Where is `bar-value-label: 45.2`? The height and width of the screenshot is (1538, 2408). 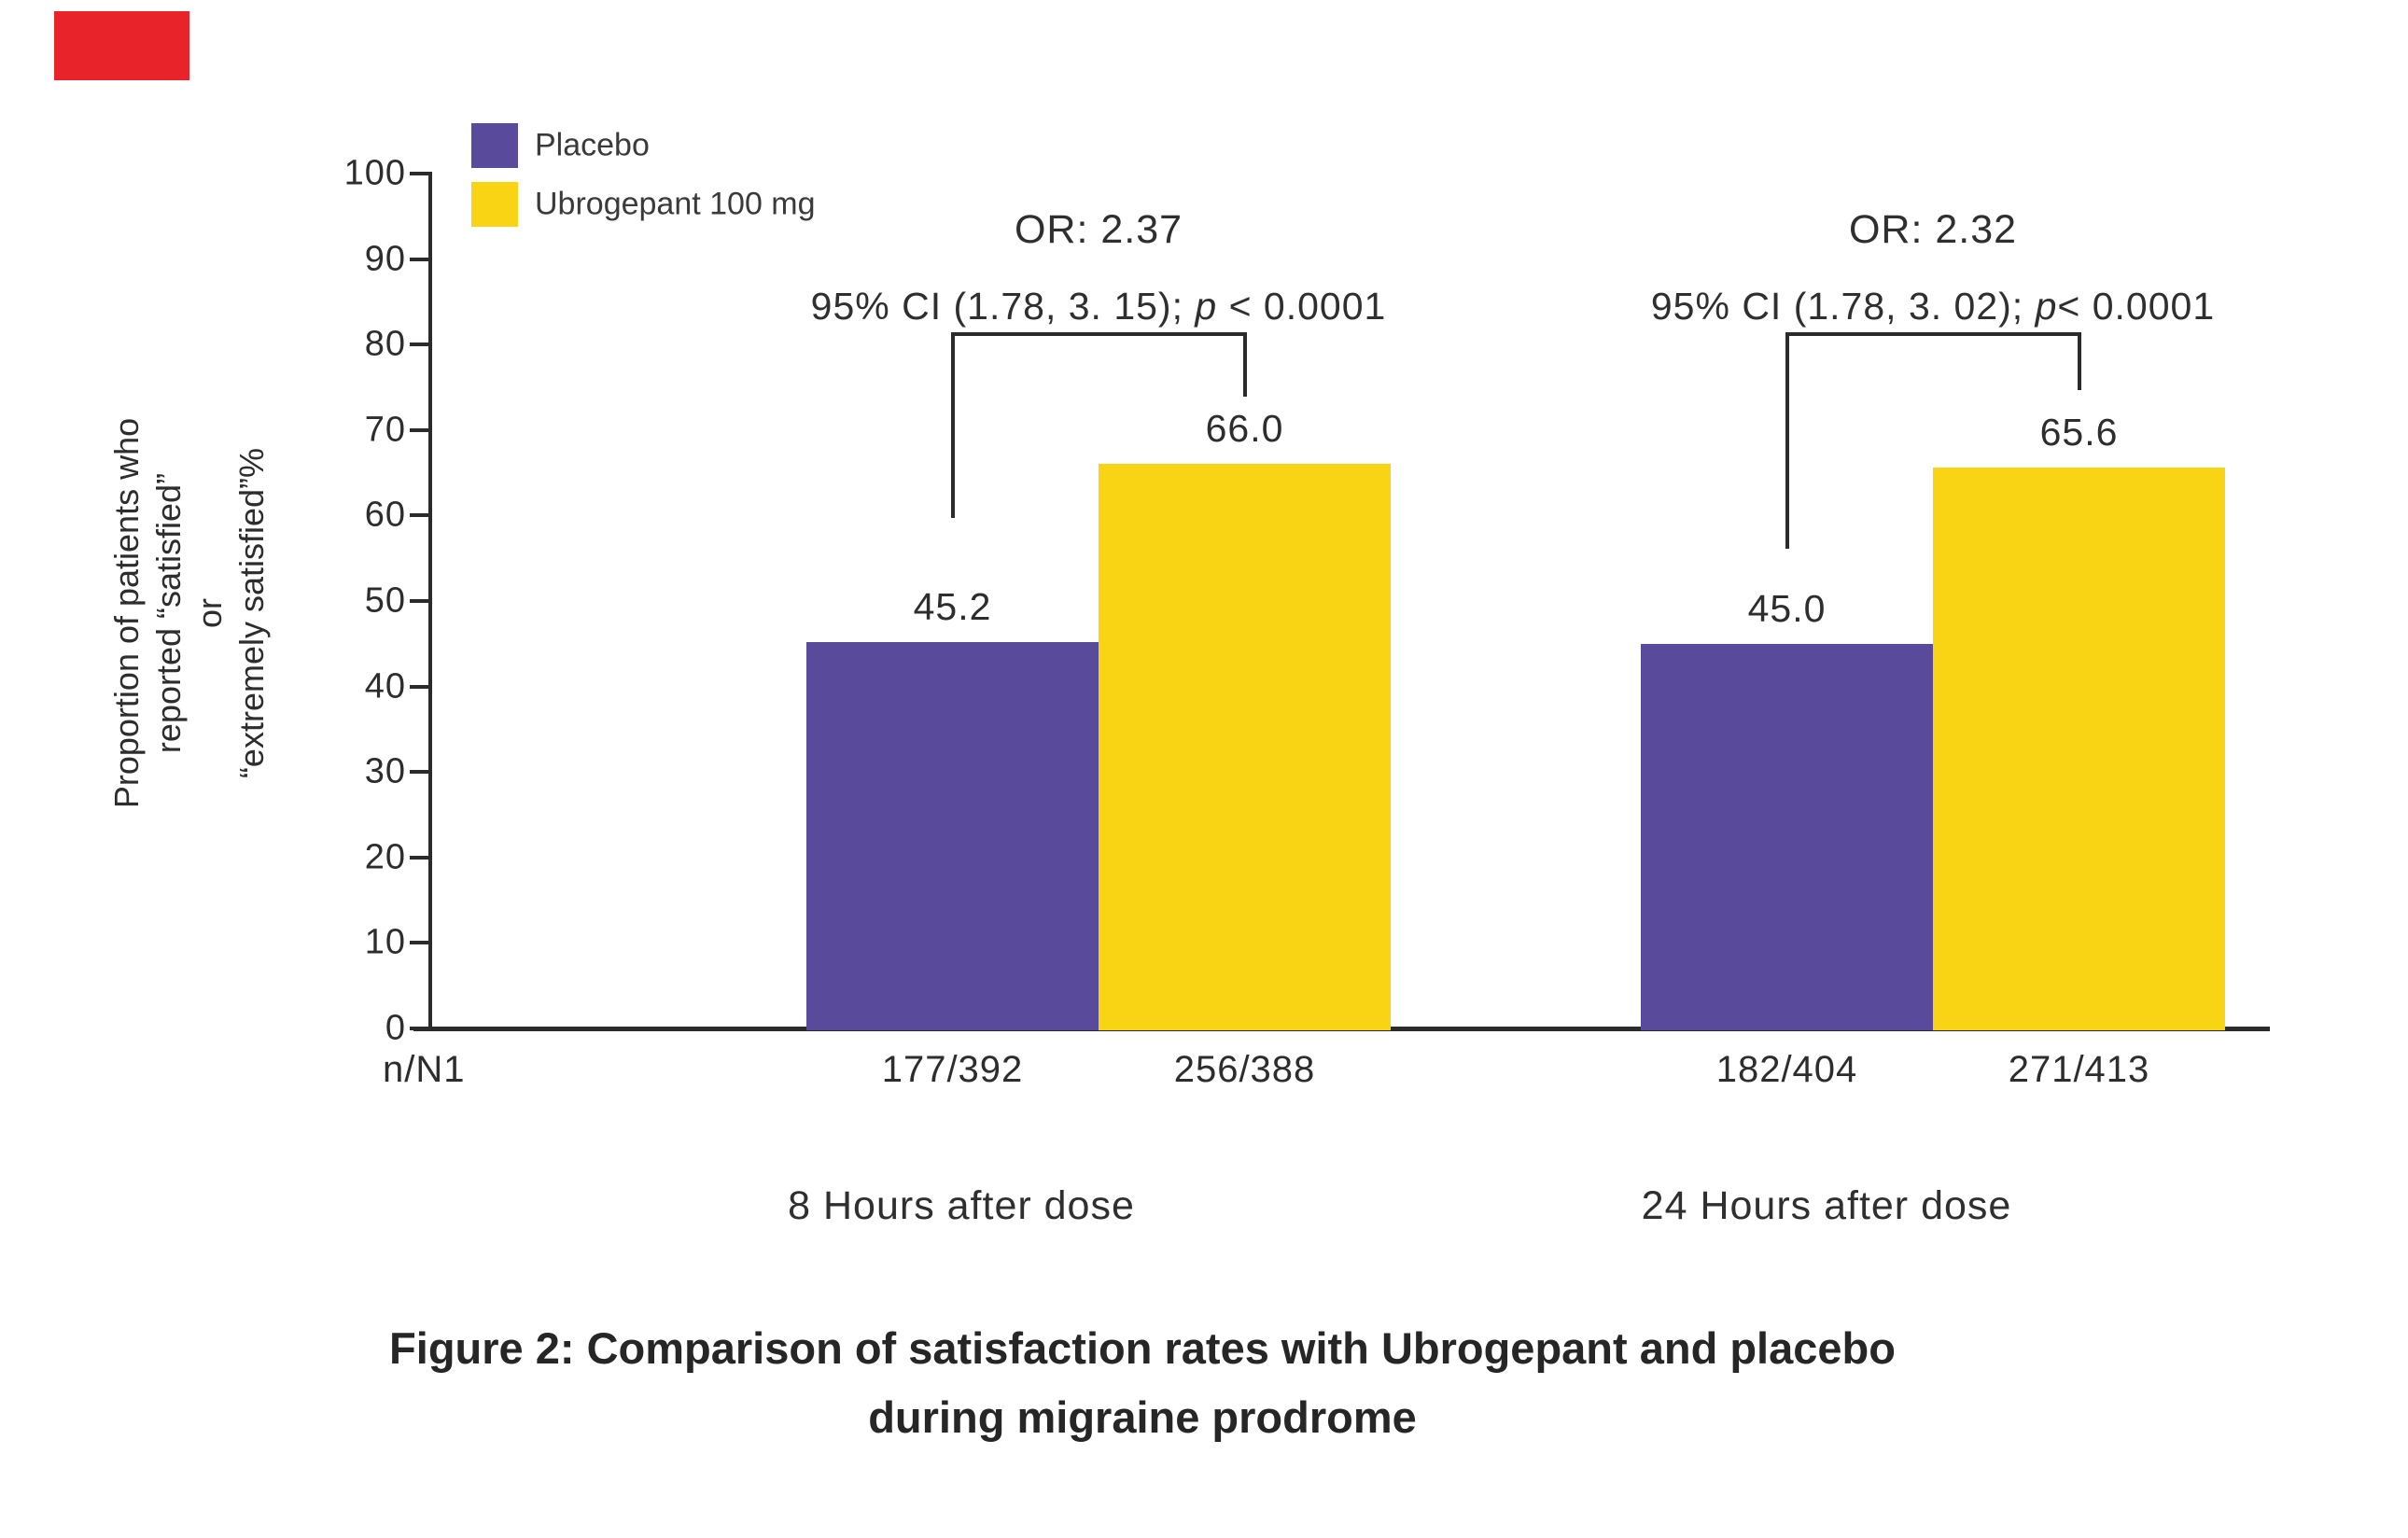 bar-value-label: 45.2 is located at coordinates (952, 606).